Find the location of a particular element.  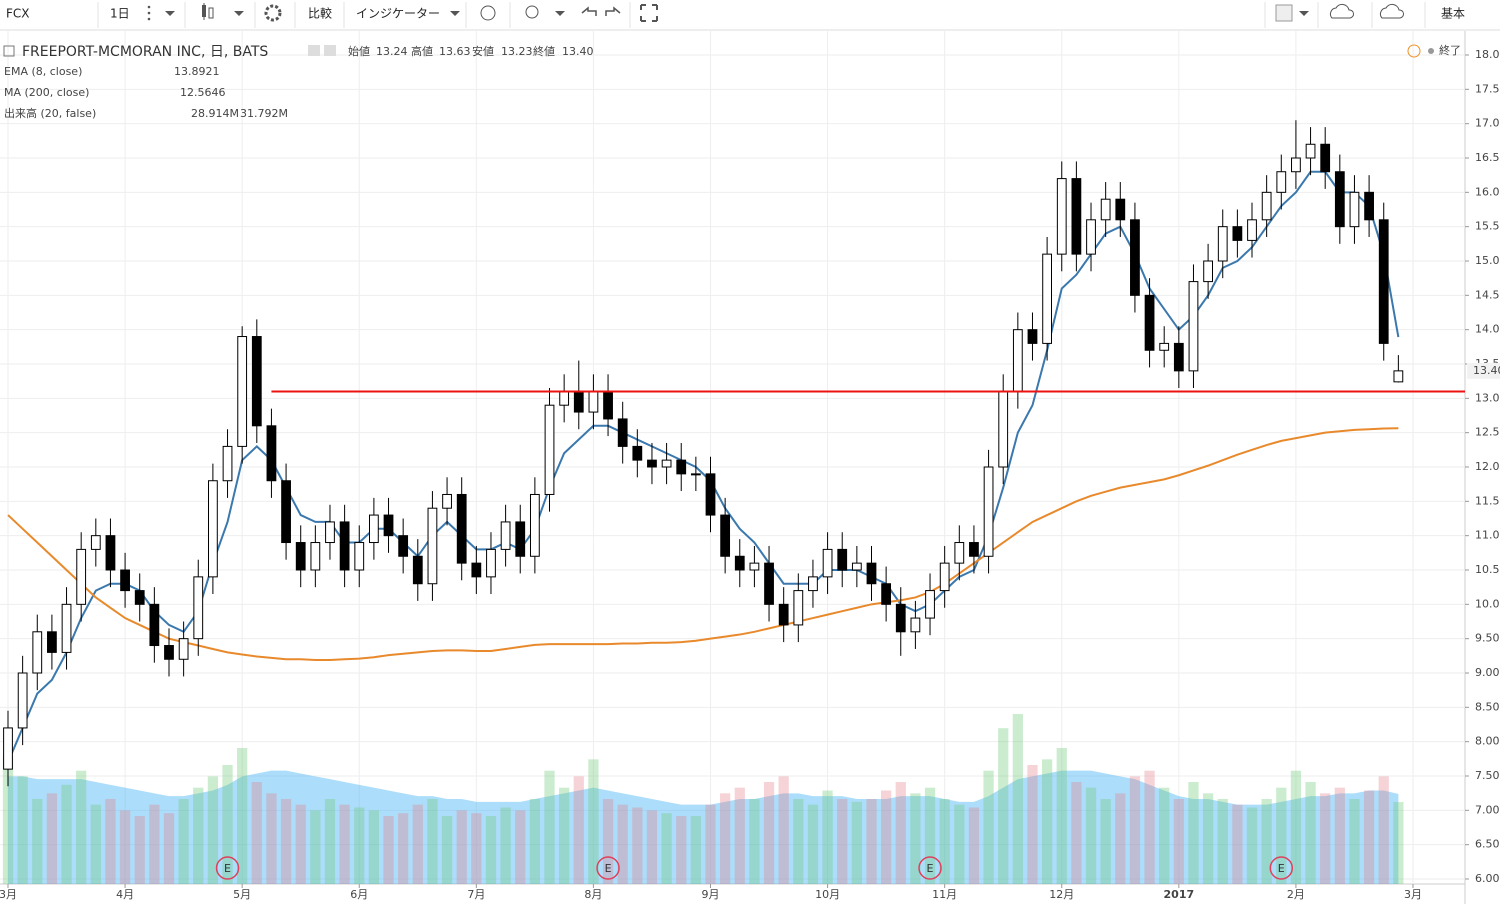

y-tick-label: 8.00 is located at coordinates (1487, 741).